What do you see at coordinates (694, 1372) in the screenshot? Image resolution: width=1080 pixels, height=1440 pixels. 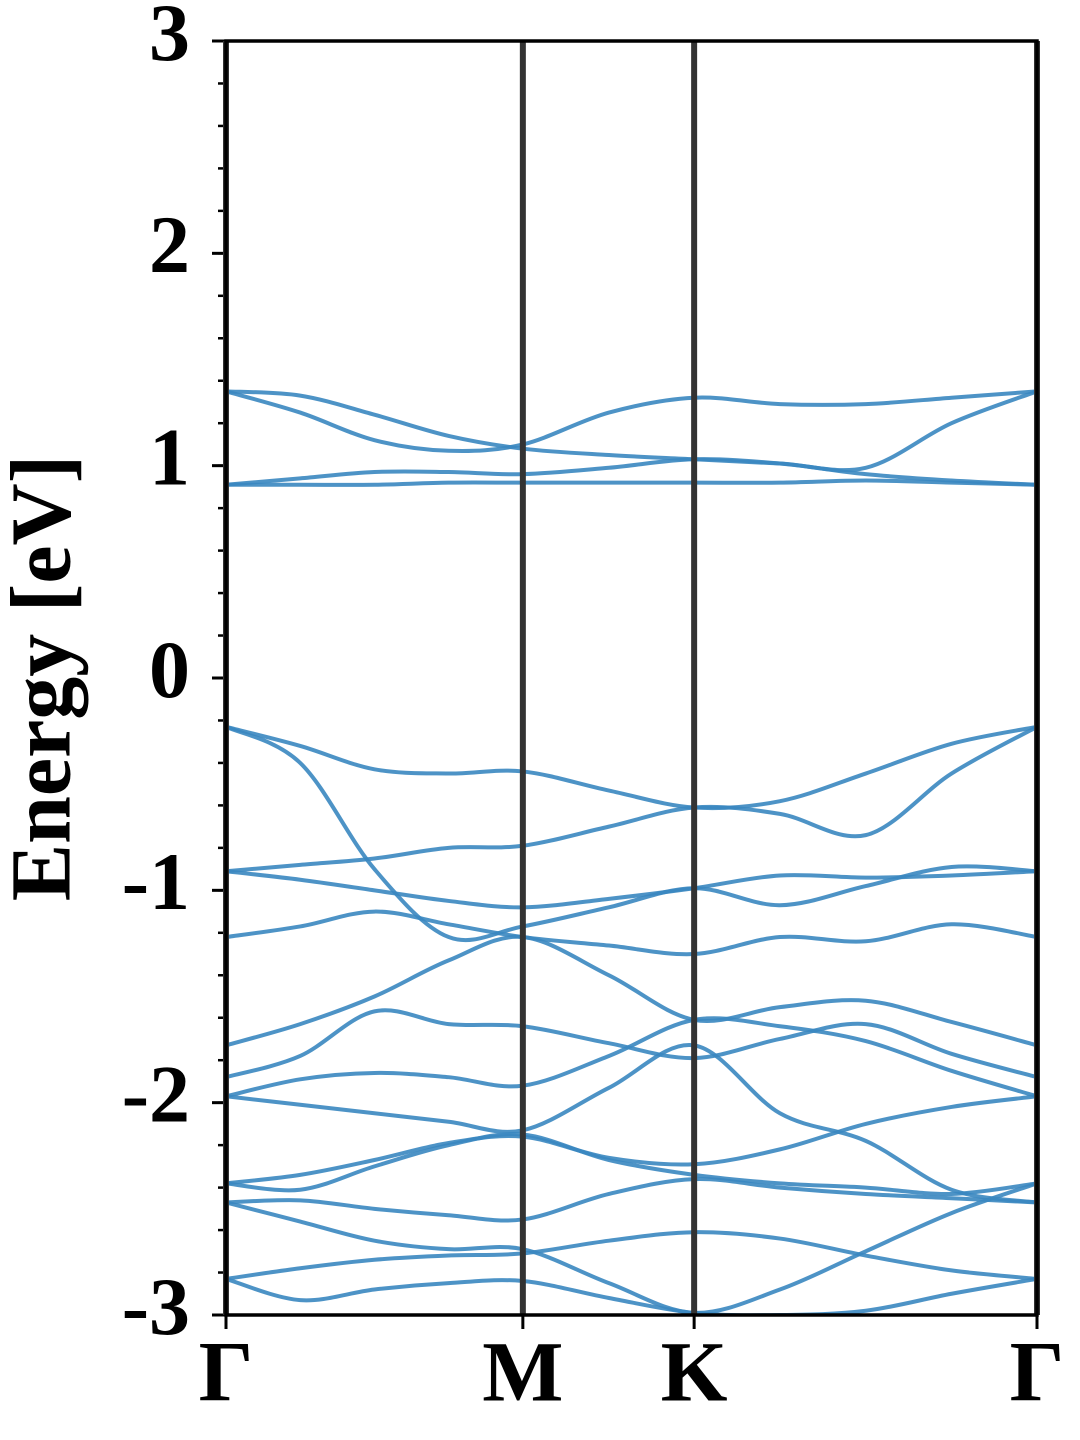 I see `x-tick-label: K` at bounding box center [694, 1372].